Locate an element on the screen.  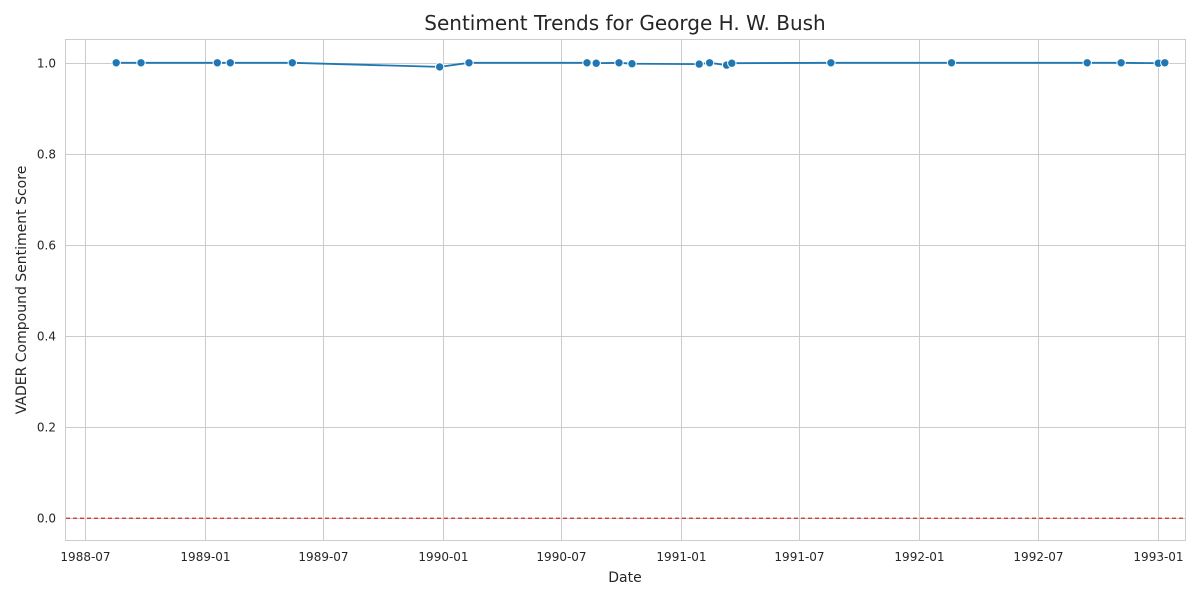
chart-title: Sentiment Trends for George H. W. Bush is located at coordinates (624, 23).